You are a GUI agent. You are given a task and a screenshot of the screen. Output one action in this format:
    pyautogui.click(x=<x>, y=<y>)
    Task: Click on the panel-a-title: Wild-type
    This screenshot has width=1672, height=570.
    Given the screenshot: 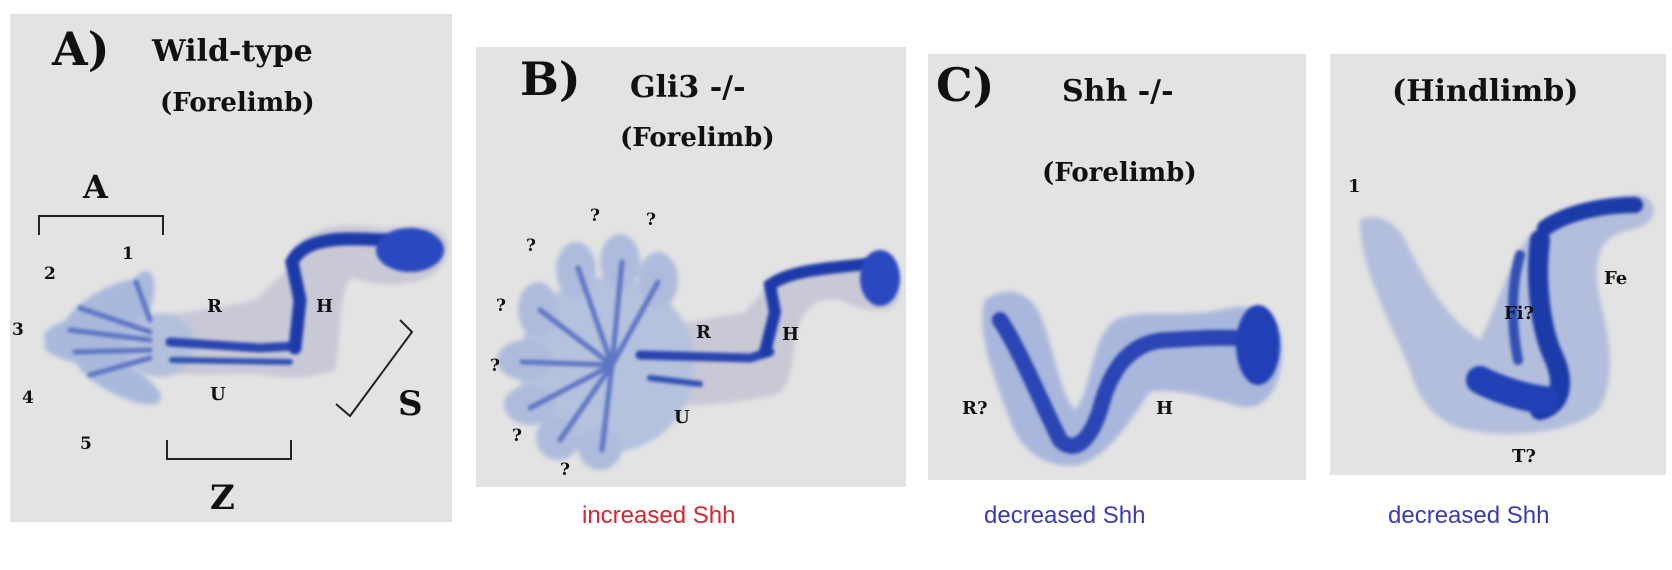 What is the action you would take?
    pyautogui.click(x=232, y=51)
    